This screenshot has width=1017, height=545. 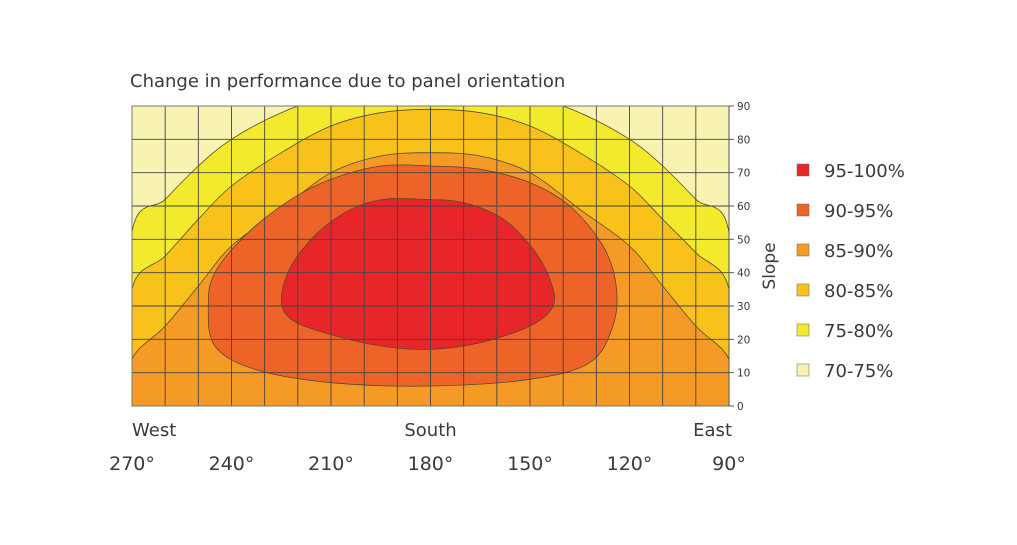 I want to click on x-tick-label: 210°, so click(x=331, y=464).